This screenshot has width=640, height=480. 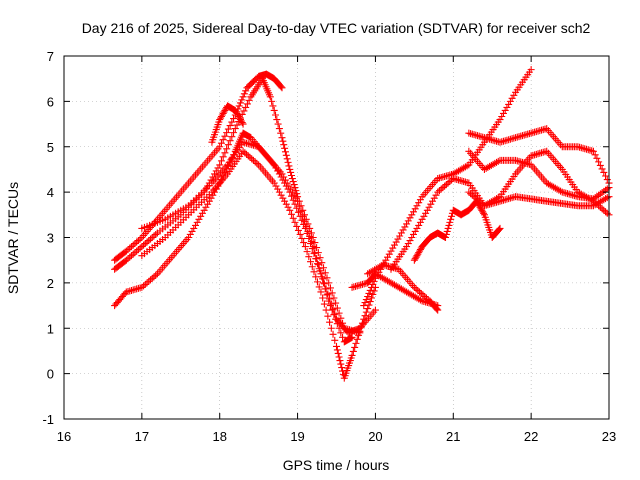 I want to click on series-track-n, so click(x=539, y=199).